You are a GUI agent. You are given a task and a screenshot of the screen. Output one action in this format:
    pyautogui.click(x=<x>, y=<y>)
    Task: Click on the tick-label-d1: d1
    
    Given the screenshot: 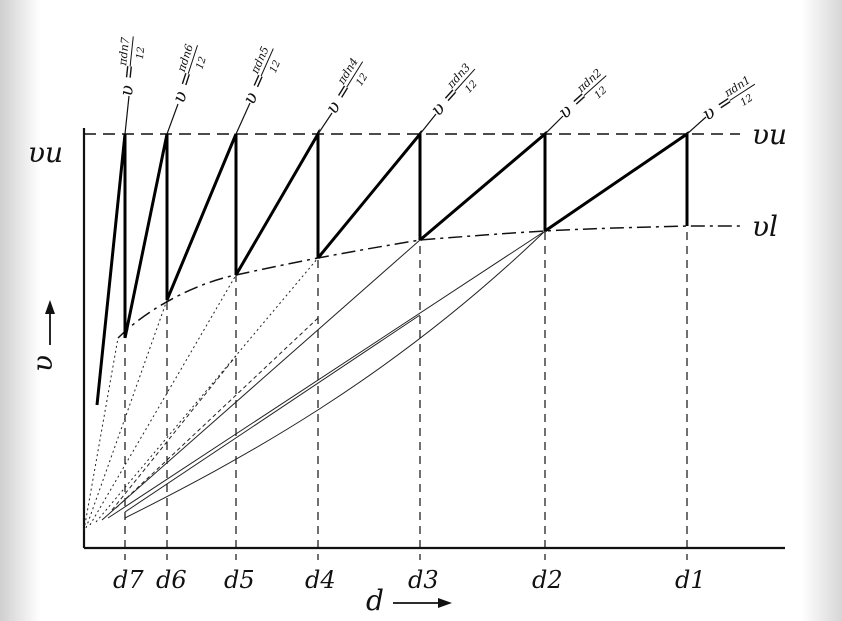 What is the action you would take?
    pyautogui.click(x=690, y=580)
    